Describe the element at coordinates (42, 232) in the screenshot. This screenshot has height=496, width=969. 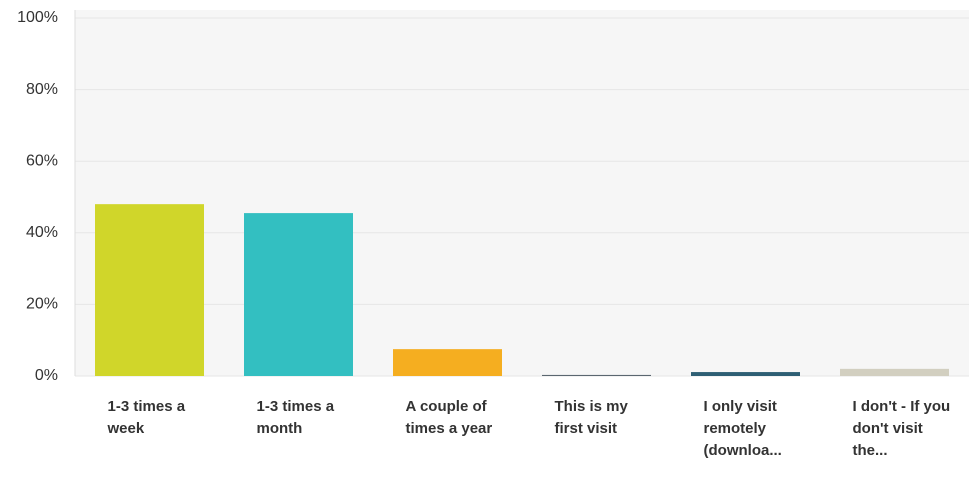
I see `y-tick-label: 40%` at that location.